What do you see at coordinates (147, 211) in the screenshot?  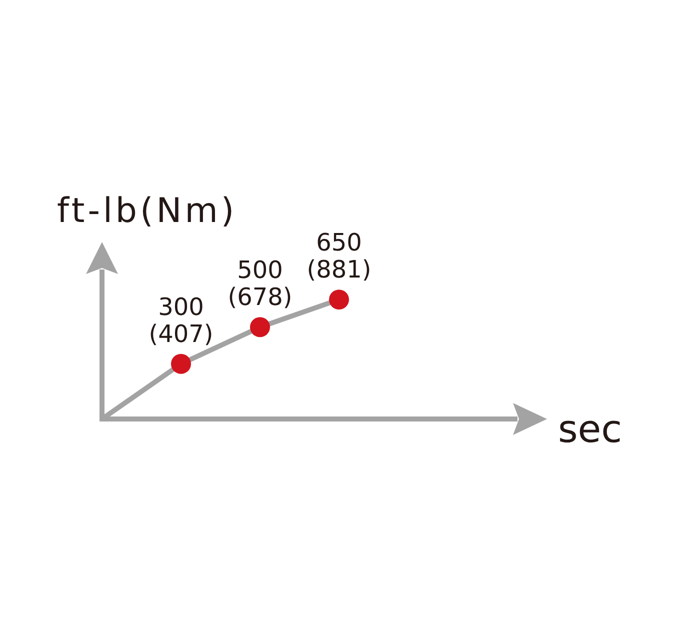 I see `y-axis-title: ft-lb(Nm)` at bounding box center [147, 211].